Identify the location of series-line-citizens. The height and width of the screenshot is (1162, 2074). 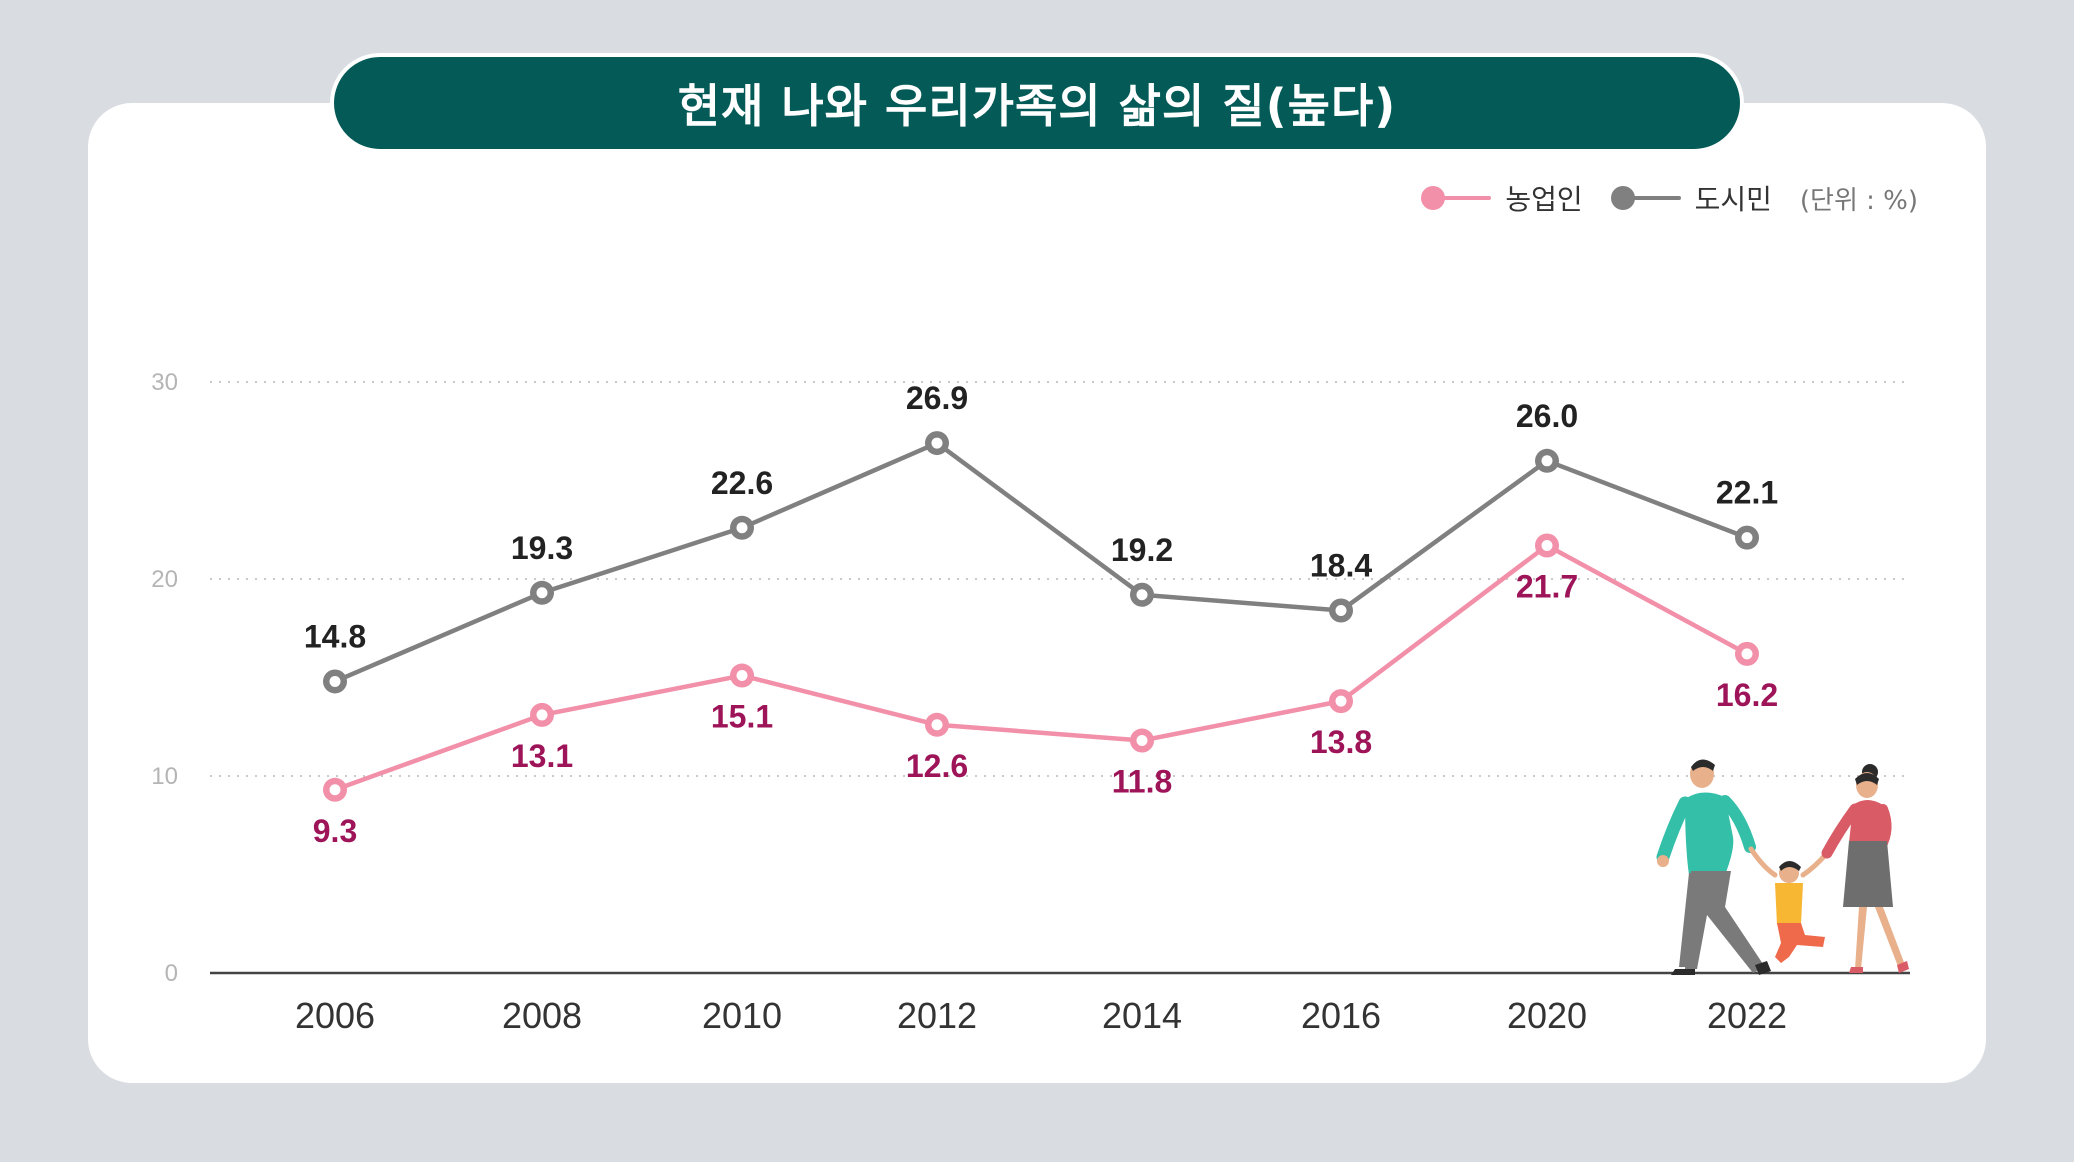
(1041, 562).